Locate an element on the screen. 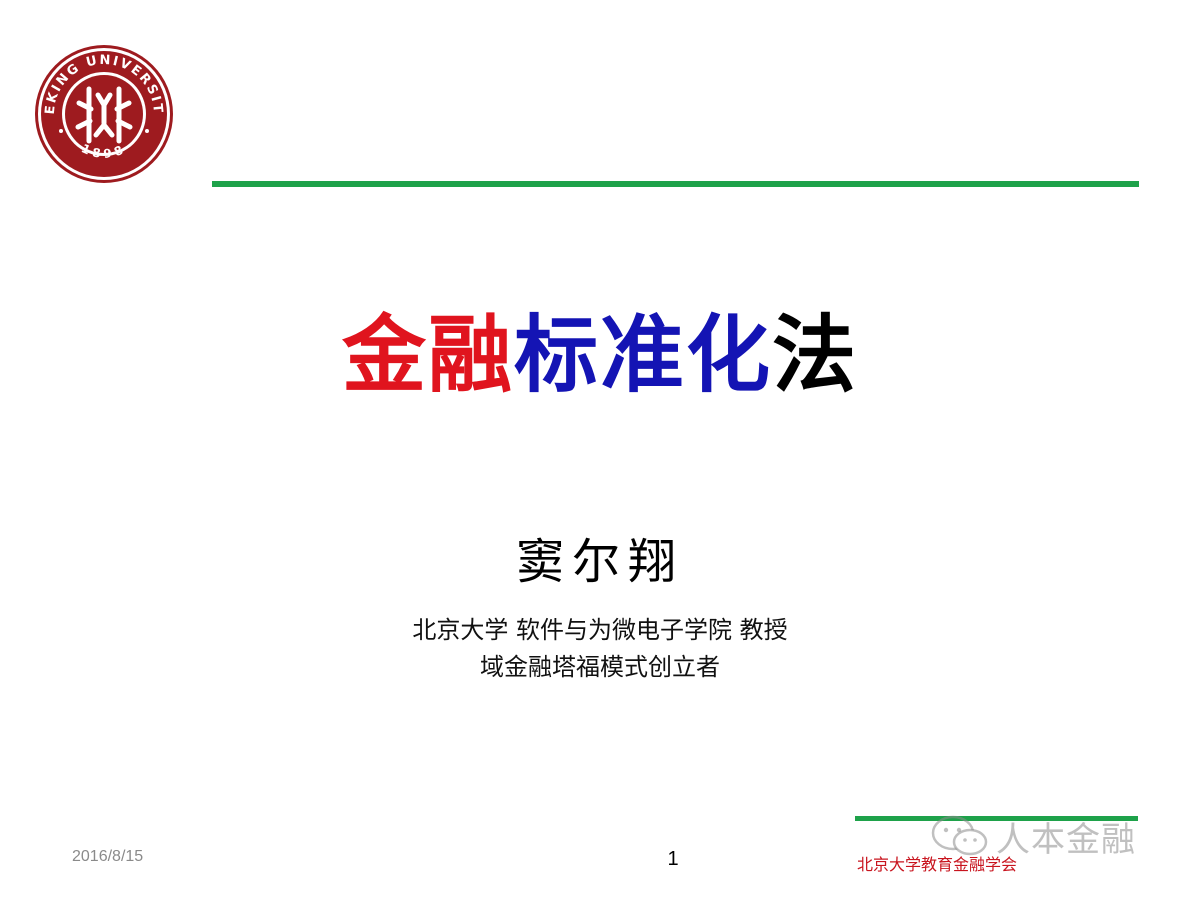  bottom-divider is located at coordinates (996, 818).